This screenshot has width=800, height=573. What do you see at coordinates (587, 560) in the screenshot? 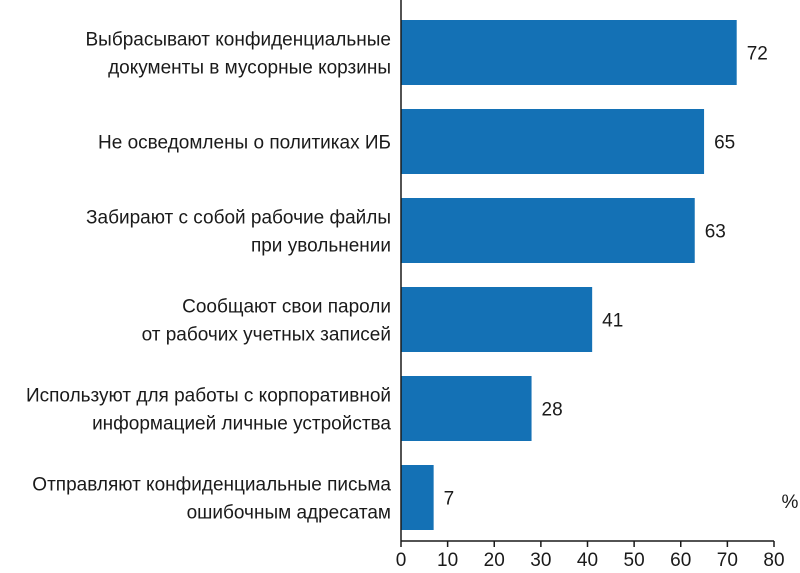
I see `x-tick-label-4: 40` at bounding box center [587, 560].